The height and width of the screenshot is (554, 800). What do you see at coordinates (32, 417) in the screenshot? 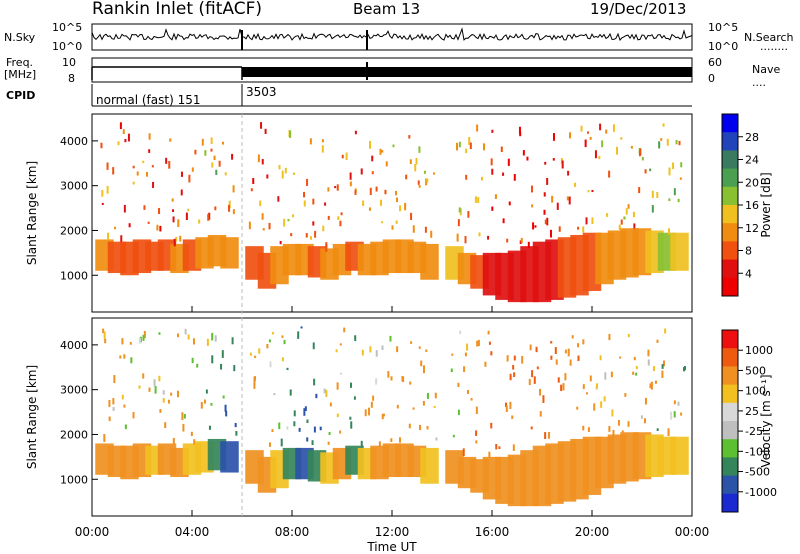
I see `velocity-ylabel: Slant Range [km]` at bounding box center [32, 417].